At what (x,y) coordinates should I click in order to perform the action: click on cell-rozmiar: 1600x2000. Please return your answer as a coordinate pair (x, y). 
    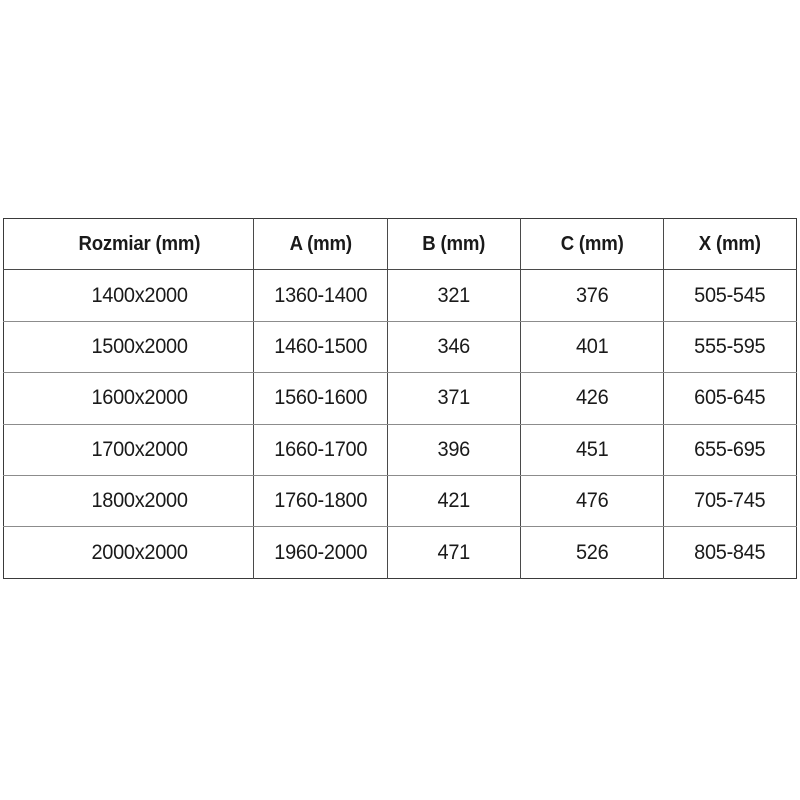
    Looking at the image, I should click on (128, 398).